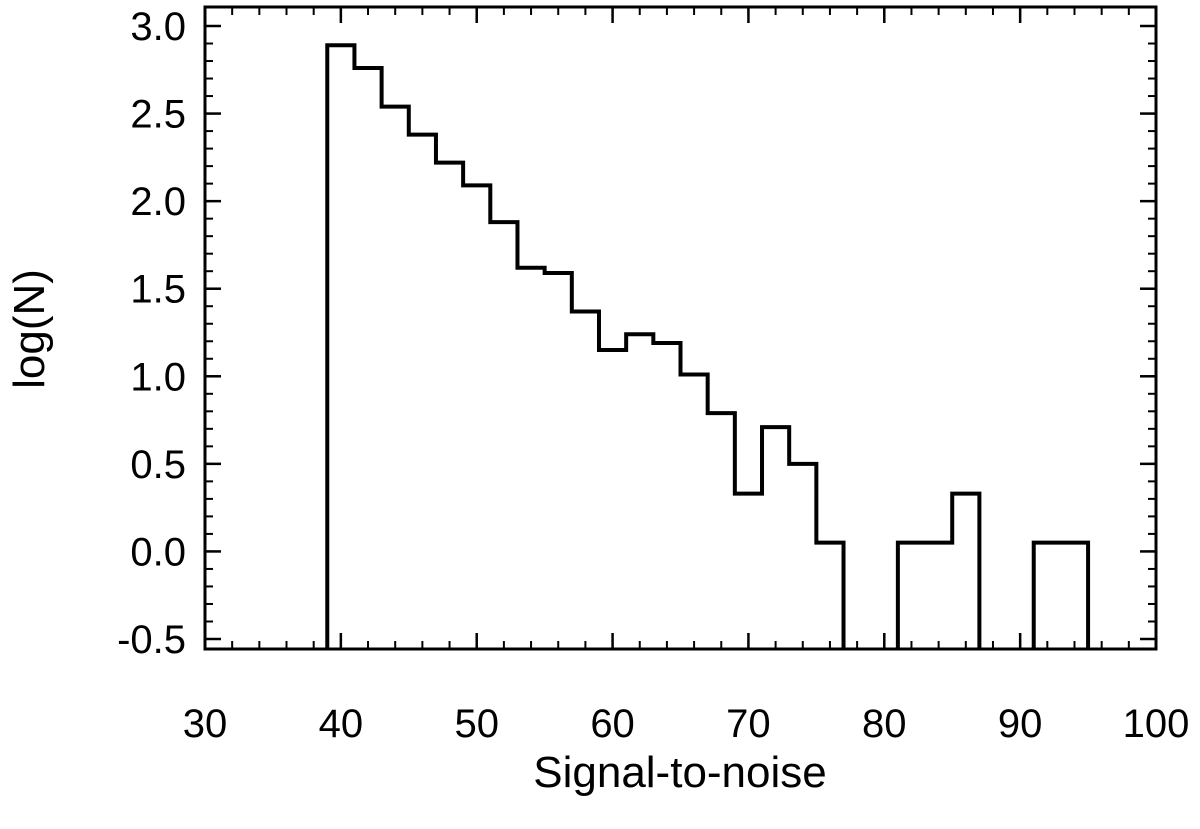 The width and height of the screenshot is (1200, 829). I want to click on y-tick-label: 0.5, so click(158, 465).